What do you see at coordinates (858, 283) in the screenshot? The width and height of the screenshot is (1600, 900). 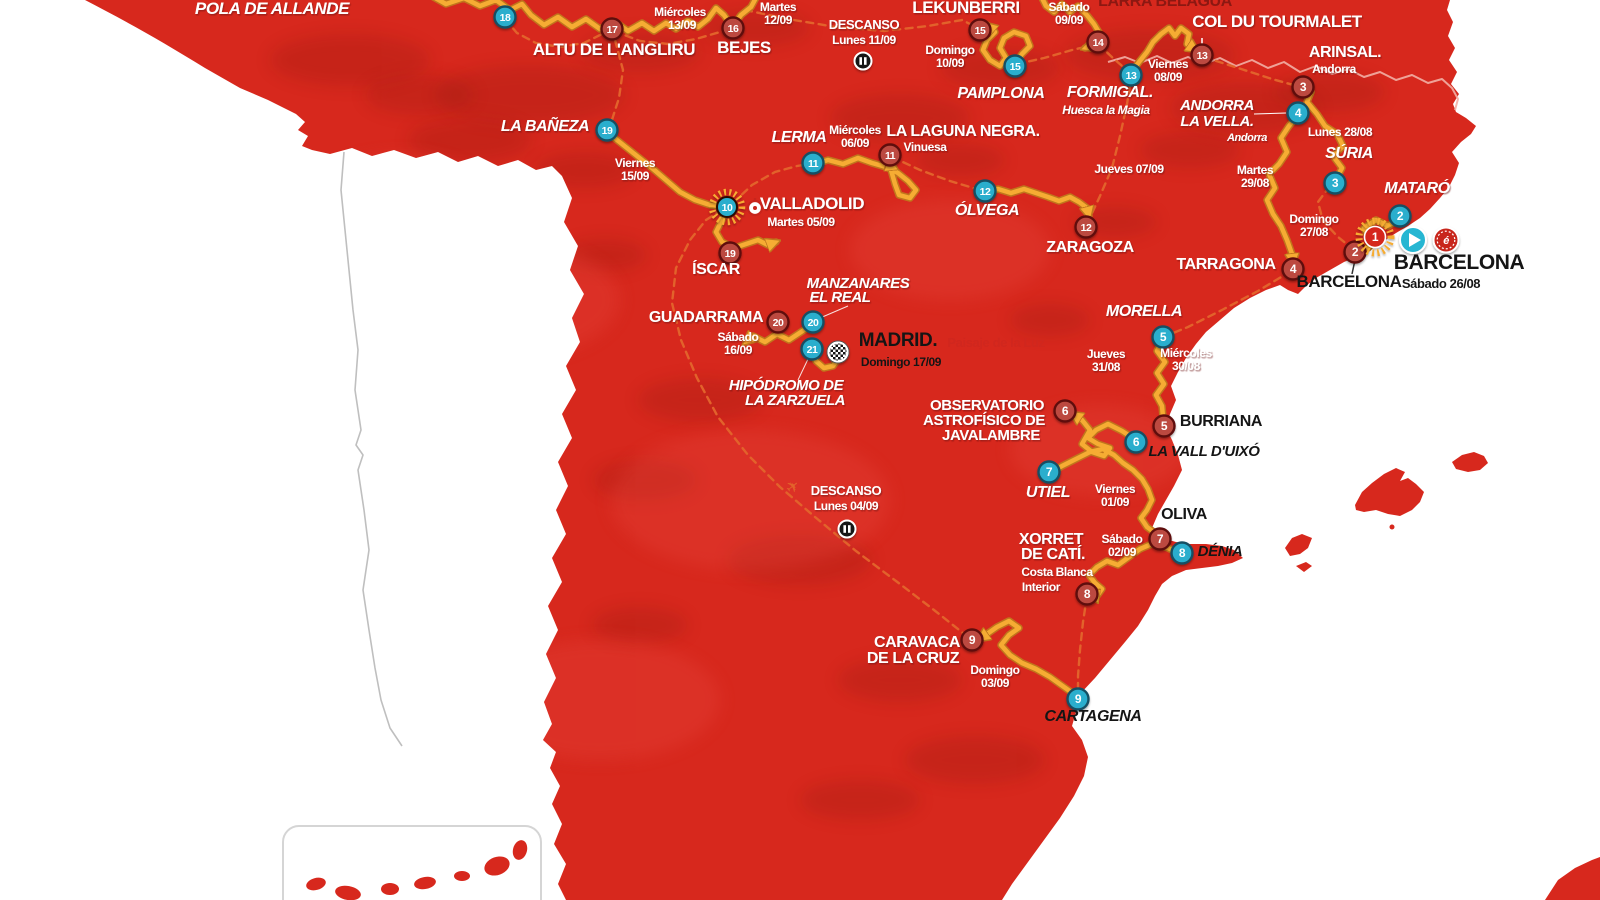 I see `label-manzanares: MANZANARES` at bounding box center [858, 283].